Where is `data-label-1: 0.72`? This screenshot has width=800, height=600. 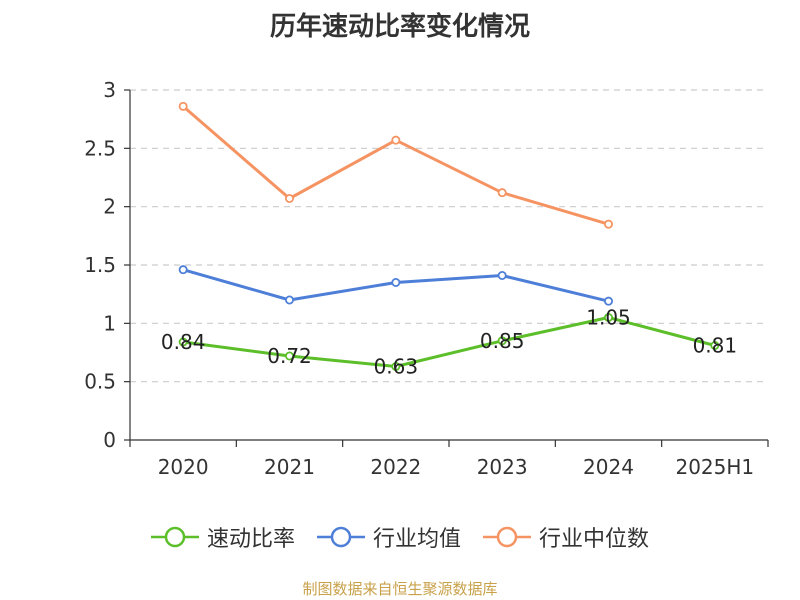
data-label-1: 0.72 is located at coordinates (289, 356).